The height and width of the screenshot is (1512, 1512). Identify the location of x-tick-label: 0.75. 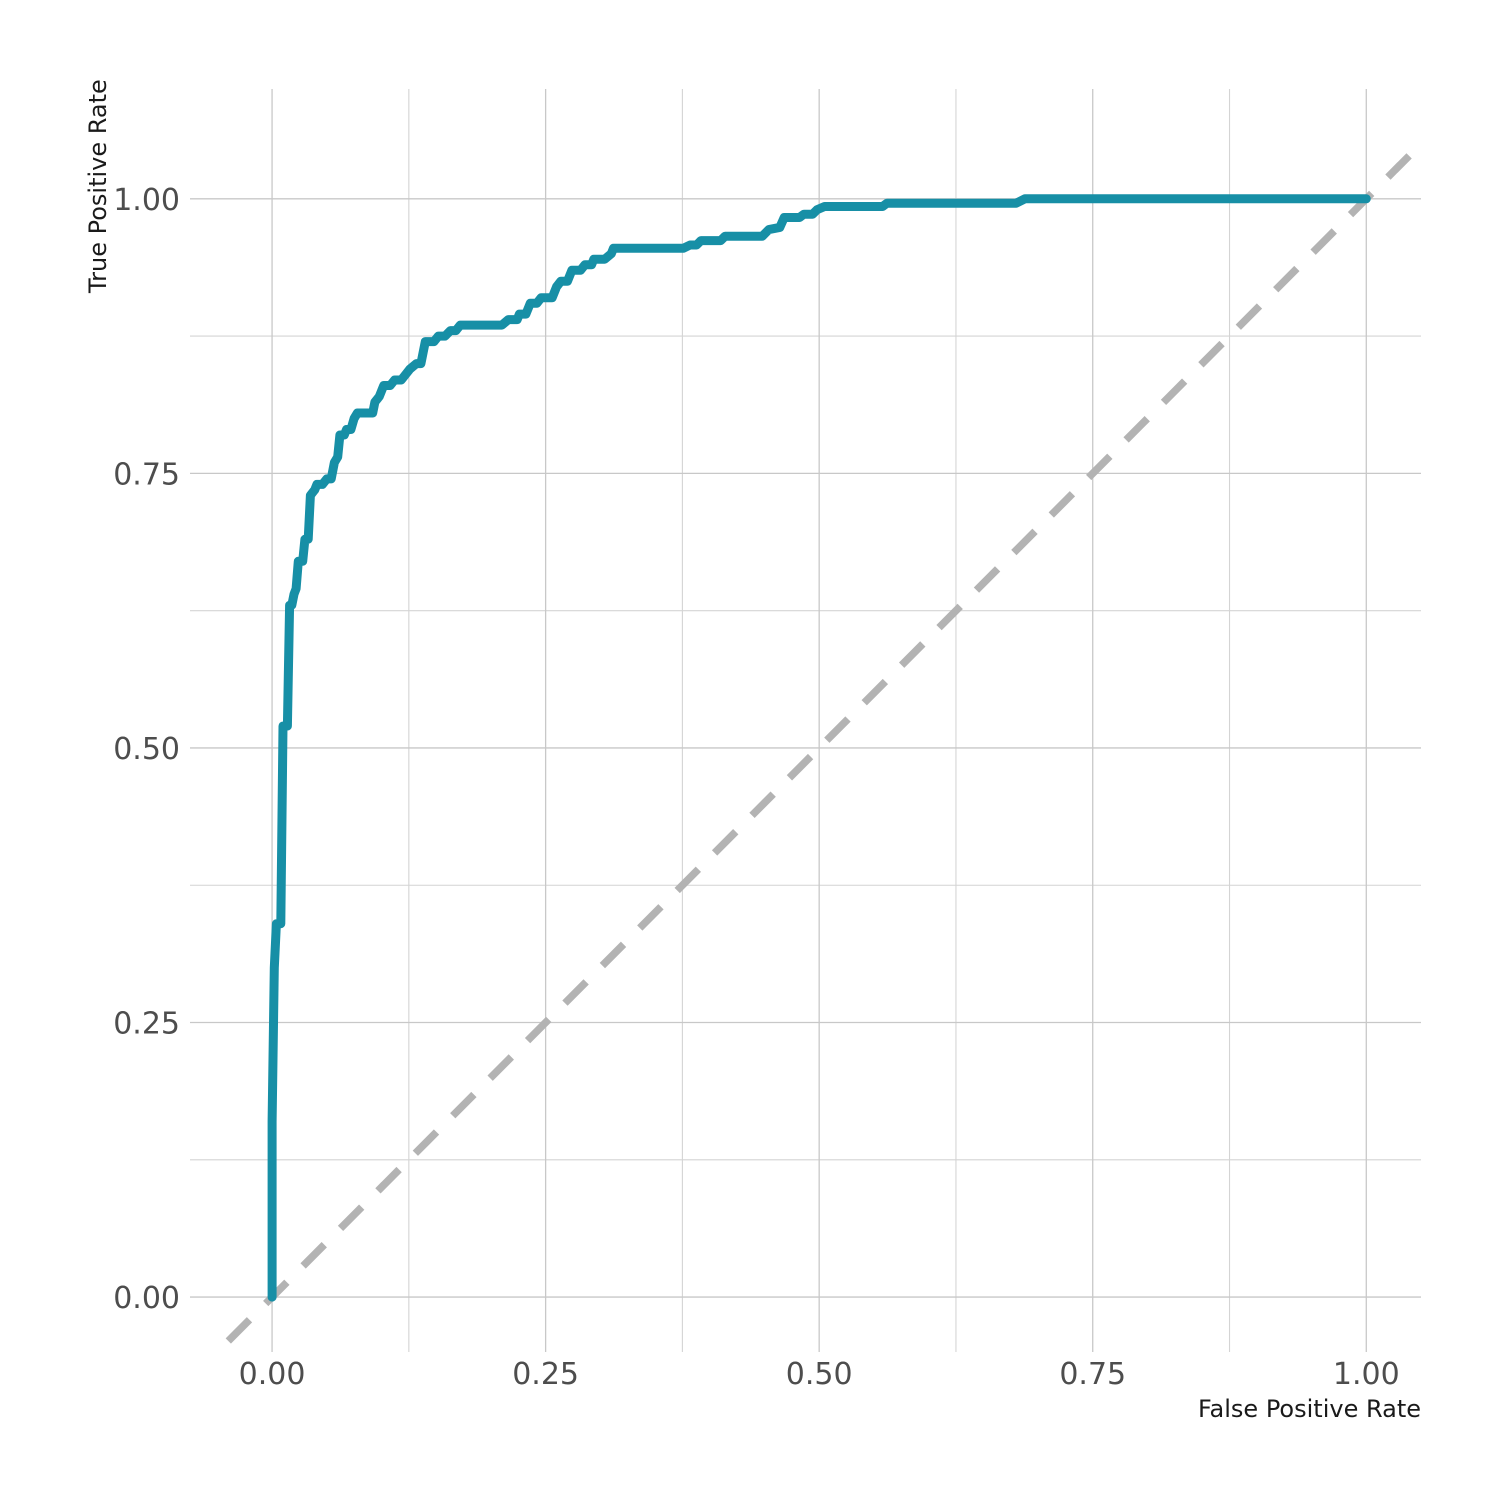
(1092, 1374).